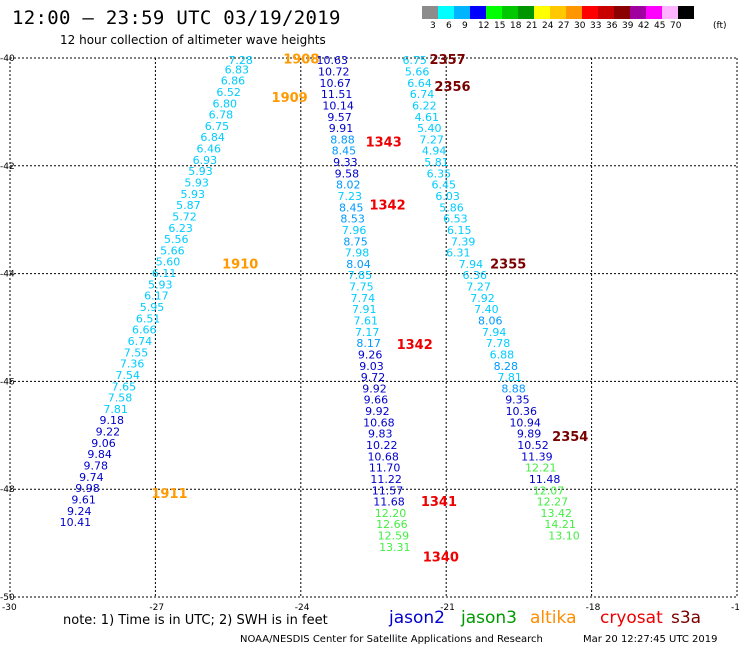  Describe the element at coordinates (479, 18) in the screenshot. I see `colorbar-swatch: 12` at that location.